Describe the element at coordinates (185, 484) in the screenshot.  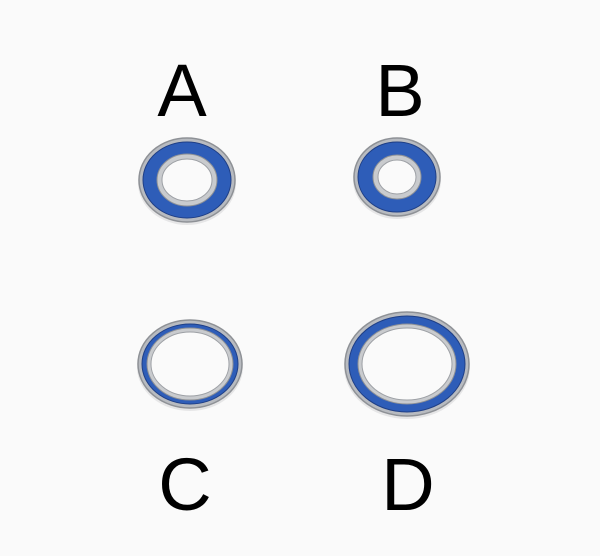
I see `label-c: C` at that location.